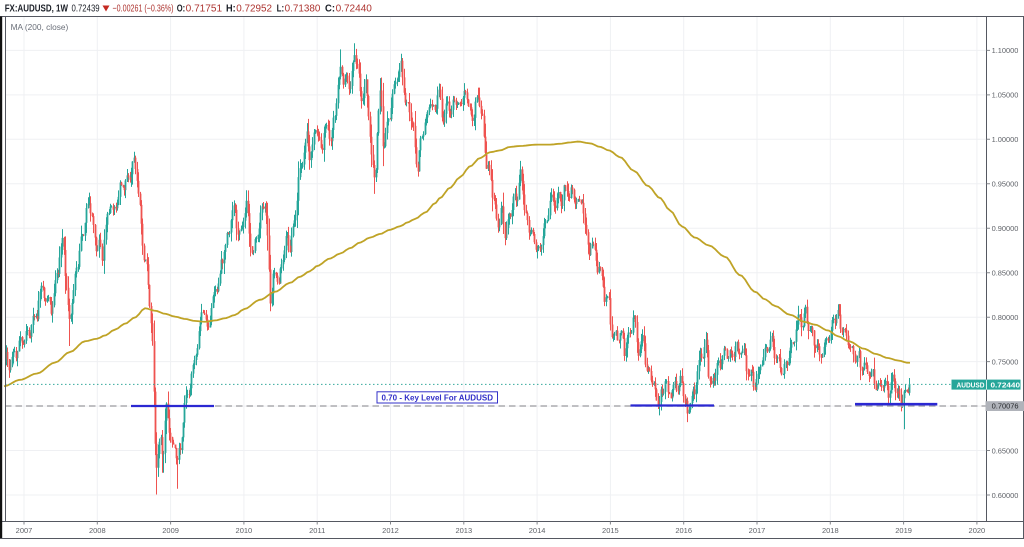 The image size is (1024, 547). What do you see at coordinates (303, 8) in the screenshot?
I see `svg-text: 0.71380` at bounding box center [303, 8].